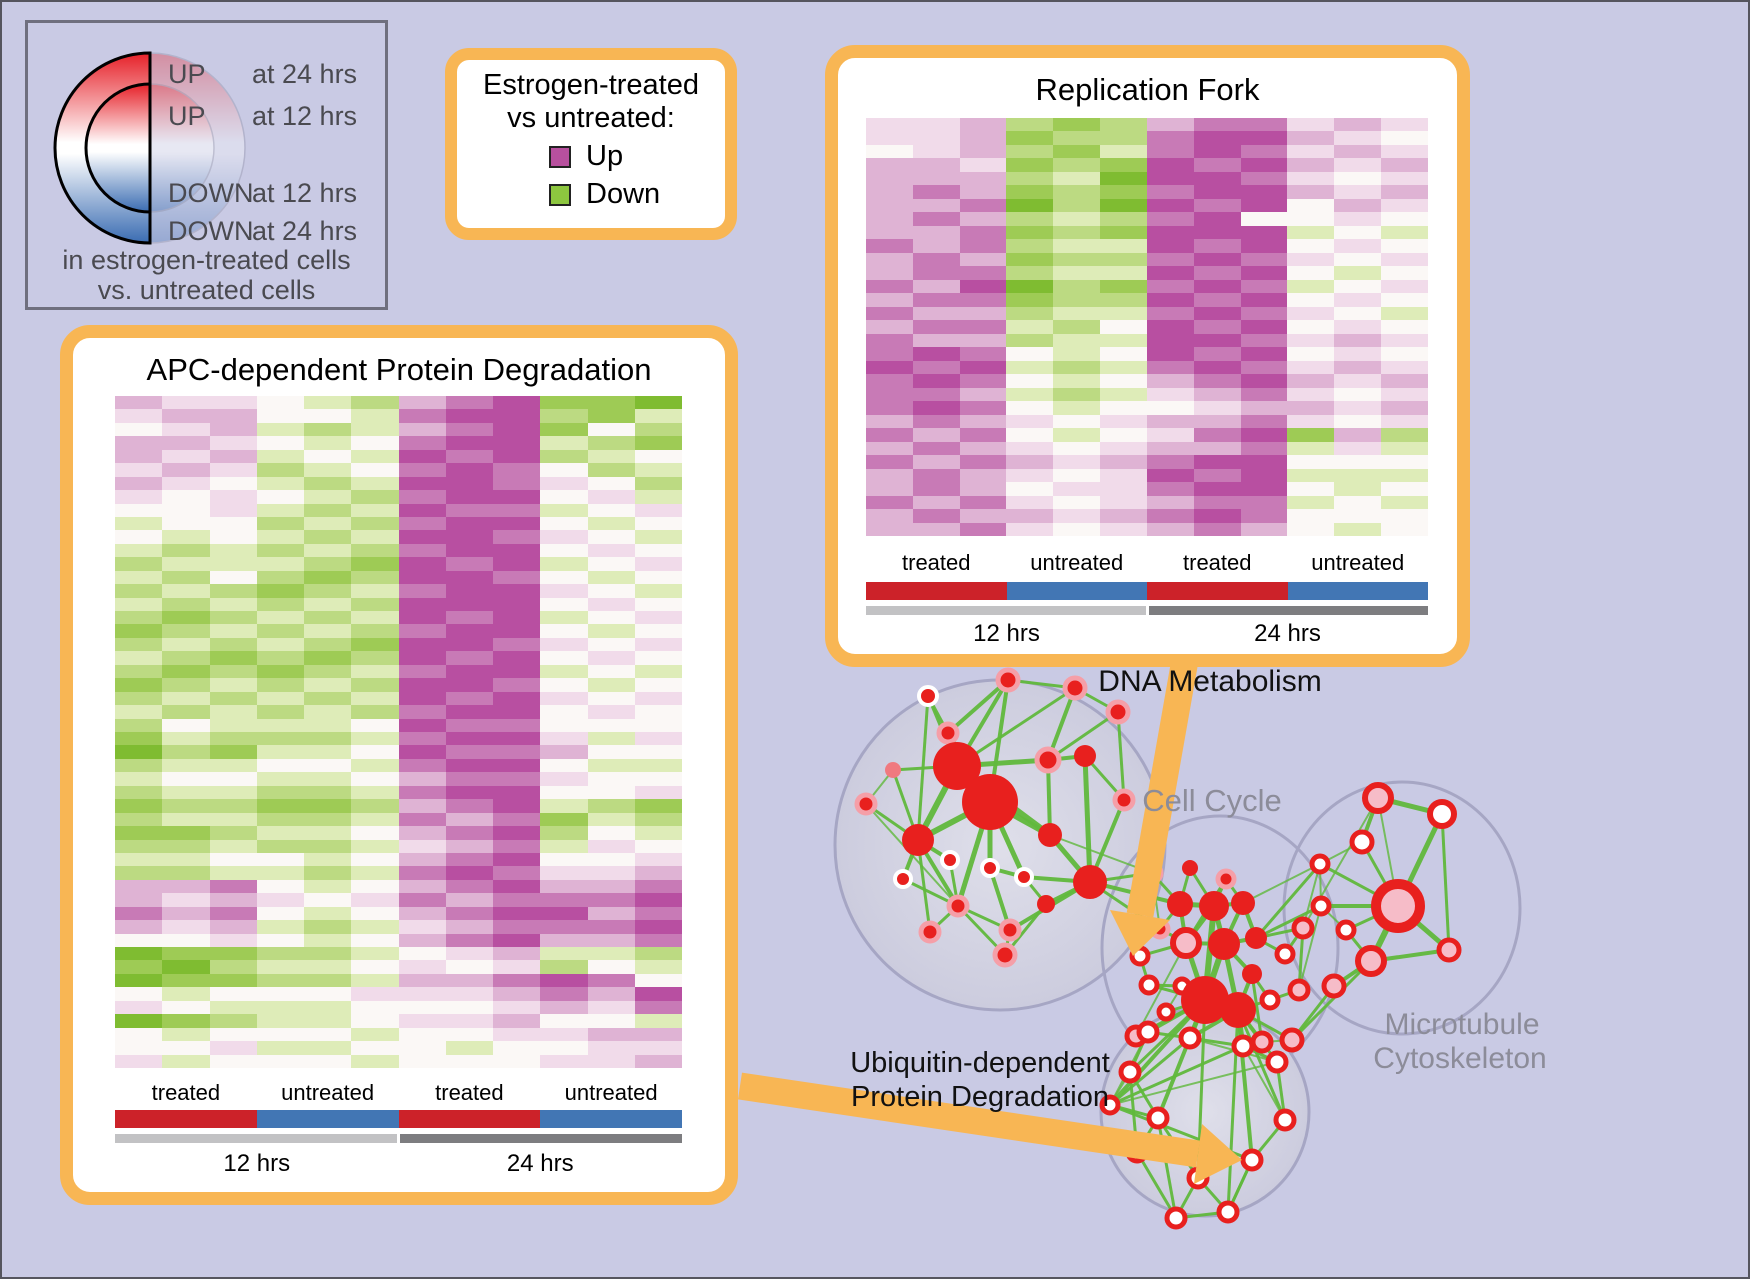 Image resolution: width=1750 pixels, height=1279 pixels. What do you see at coordinates (1006, 633) in the screenshot?
I see `time-label: 12 hrs` at bounding box center [1006, 633].